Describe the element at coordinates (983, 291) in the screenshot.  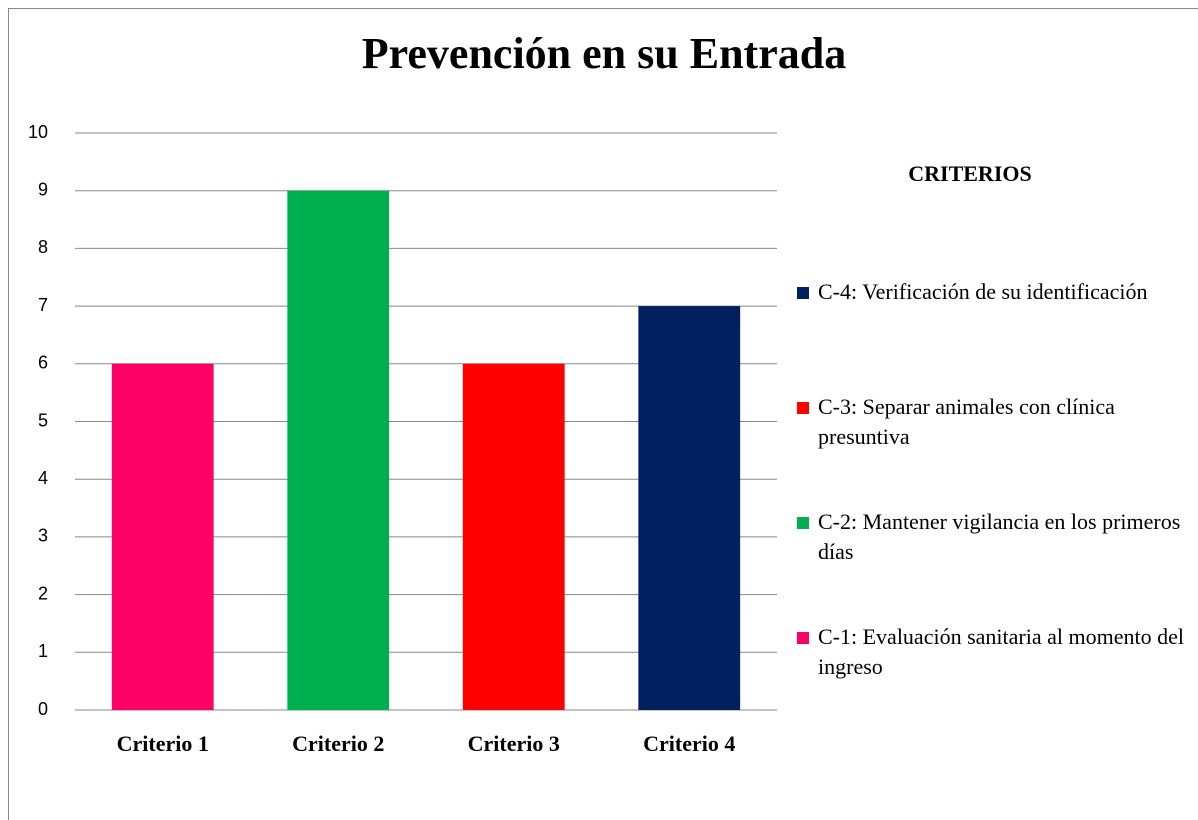
I see `legend-label: C-4: Verificación de su identificación` at that location.